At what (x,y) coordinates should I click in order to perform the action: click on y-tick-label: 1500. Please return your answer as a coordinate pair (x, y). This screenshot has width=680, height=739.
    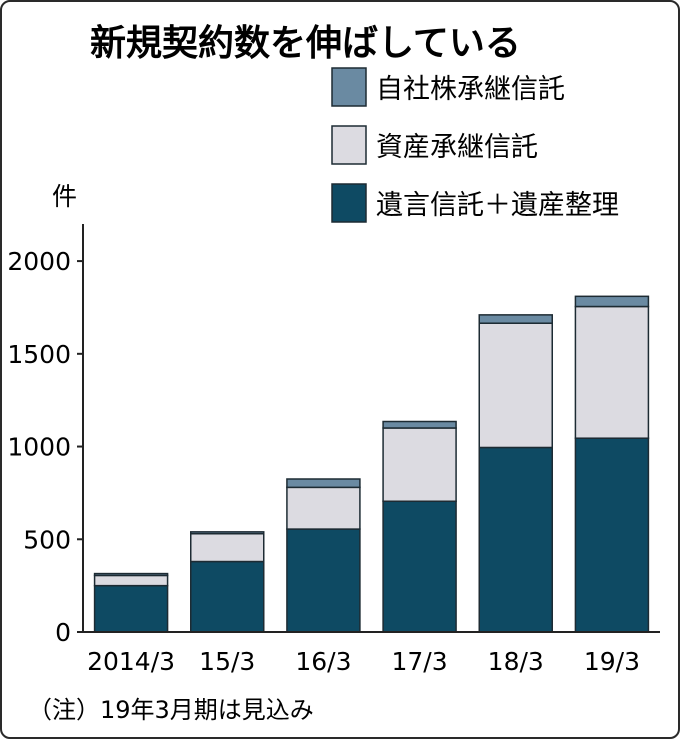
    Looking at the image, I should click on (39, 354).